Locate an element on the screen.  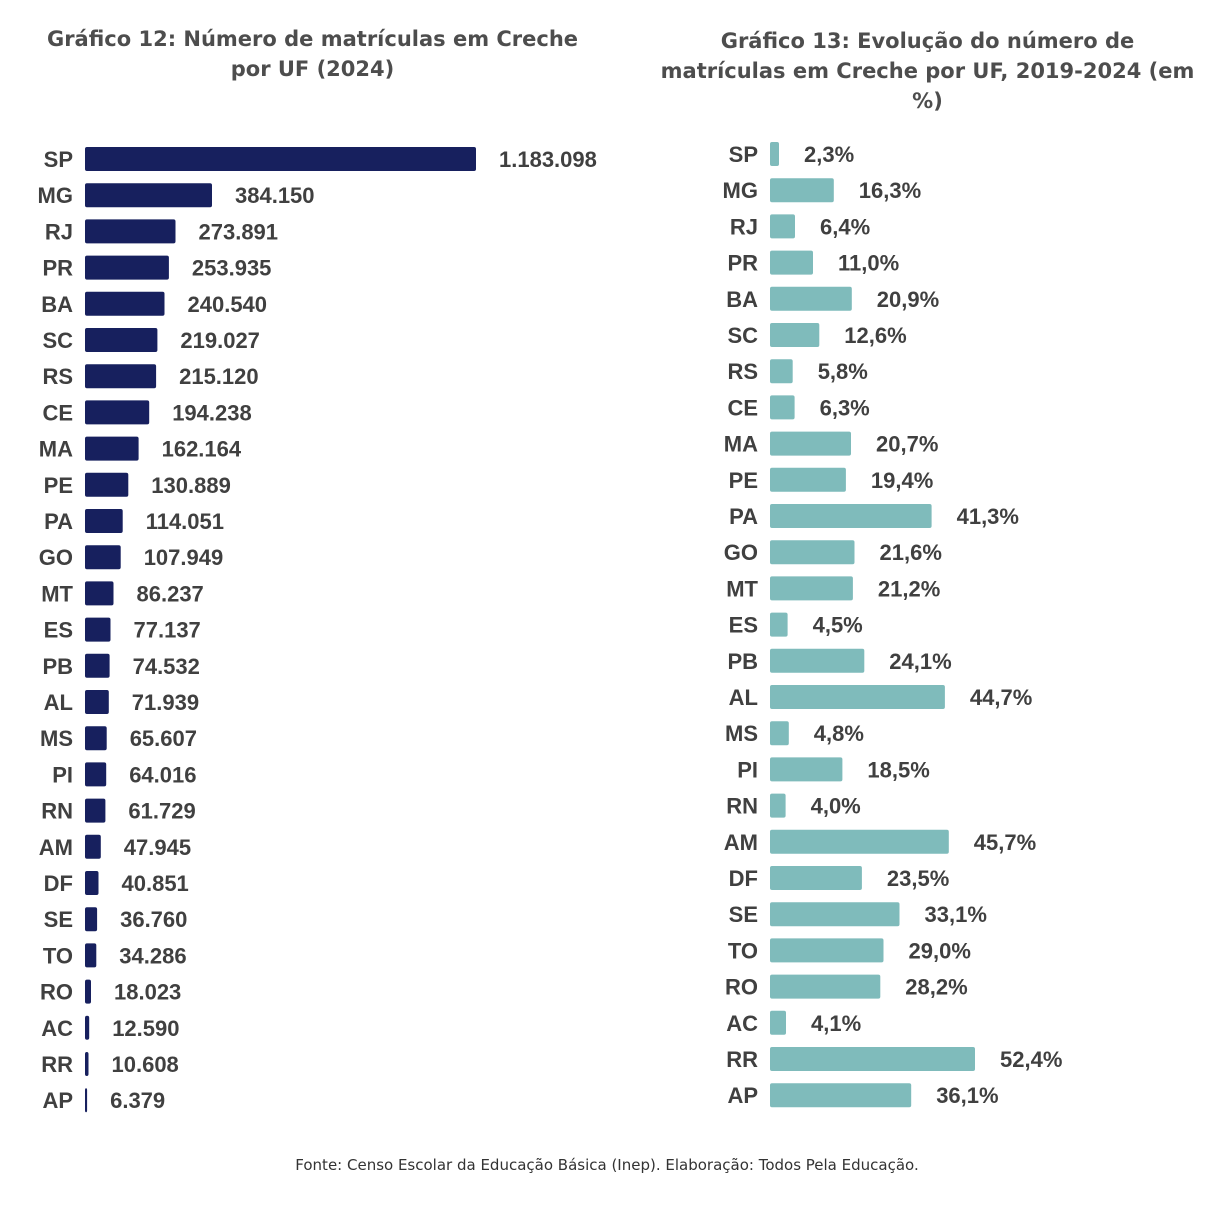
category-label: MA is located at coordinates (56, 449).